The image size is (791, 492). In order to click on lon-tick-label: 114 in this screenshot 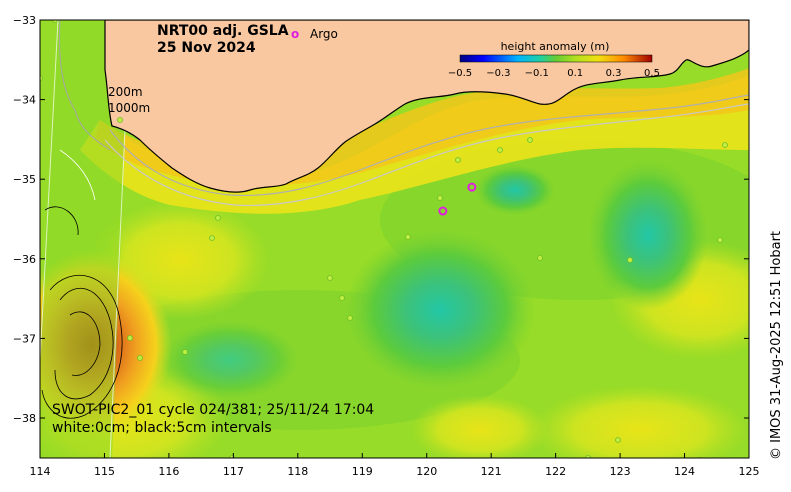, I will do `click(40, 471)`.